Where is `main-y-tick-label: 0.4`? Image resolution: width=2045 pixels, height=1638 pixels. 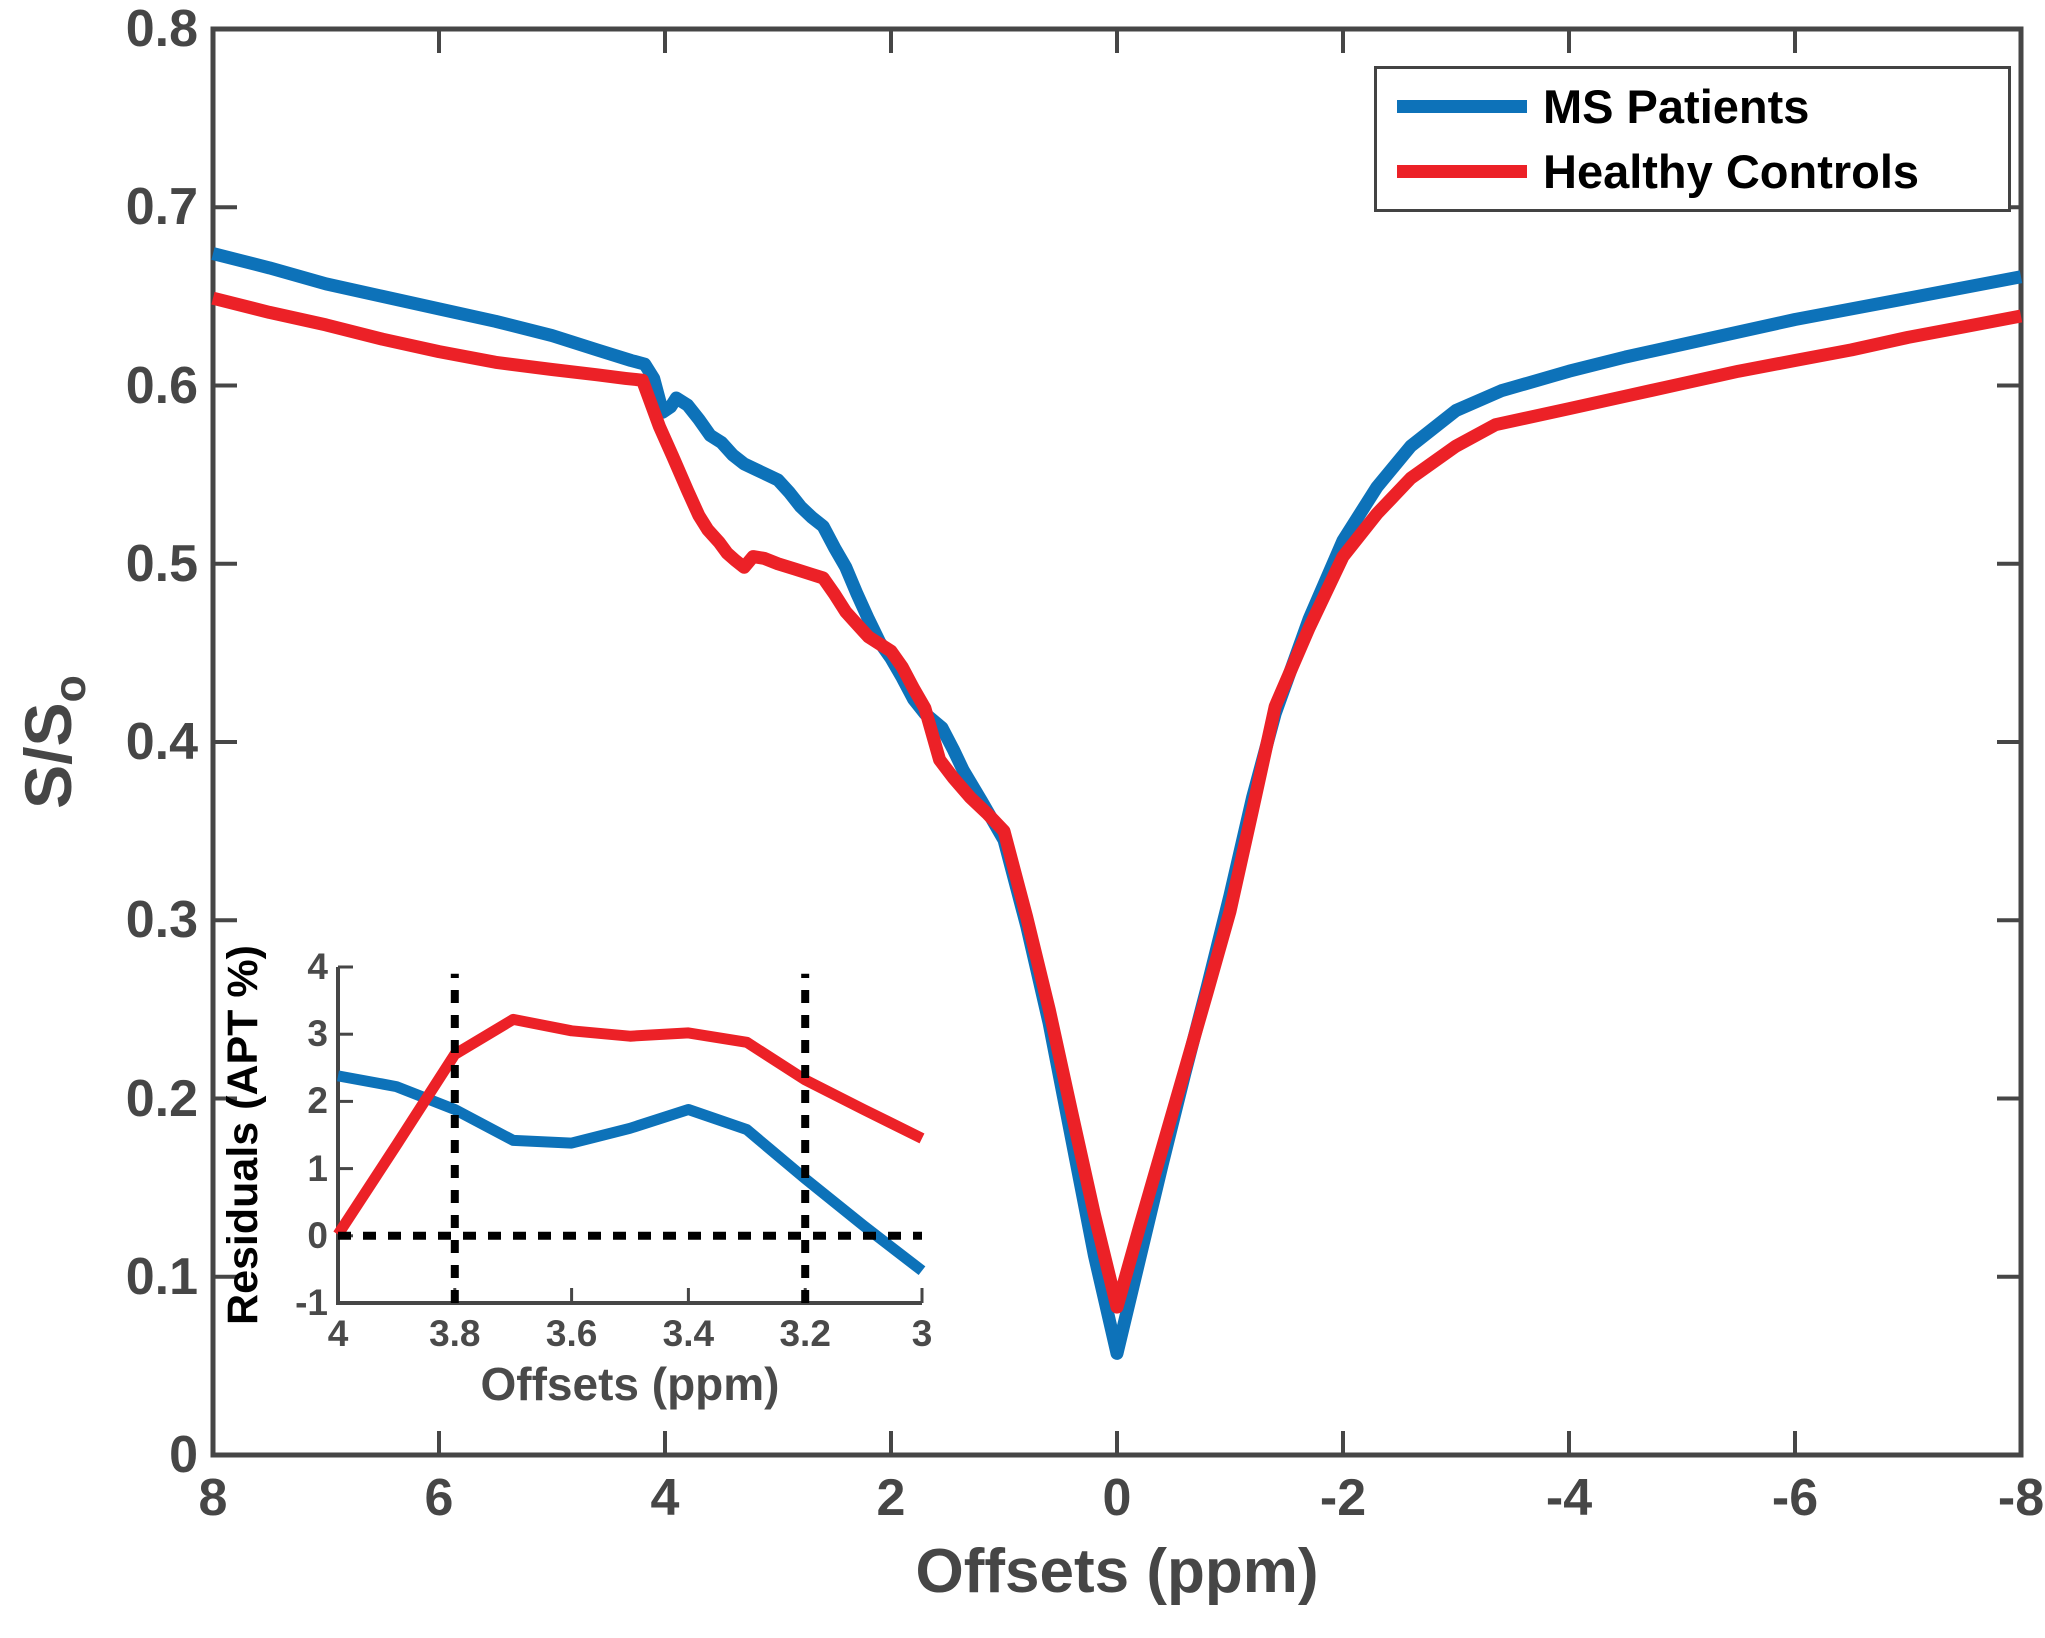
main-y-tick-label: 0.4 is located at coordinates (161, 742).